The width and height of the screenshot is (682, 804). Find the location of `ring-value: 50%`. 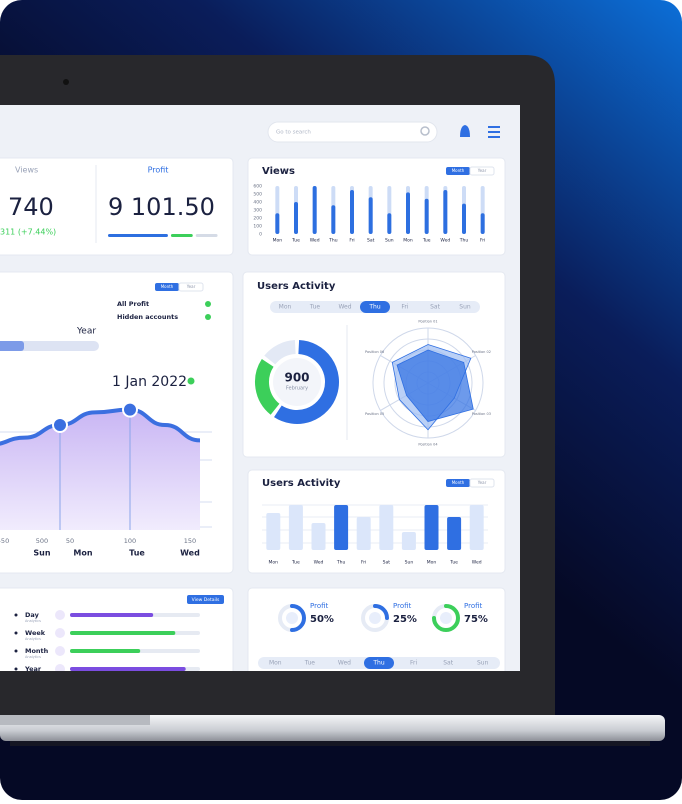

ring-value: 50% is located at coordinates (322, 619).